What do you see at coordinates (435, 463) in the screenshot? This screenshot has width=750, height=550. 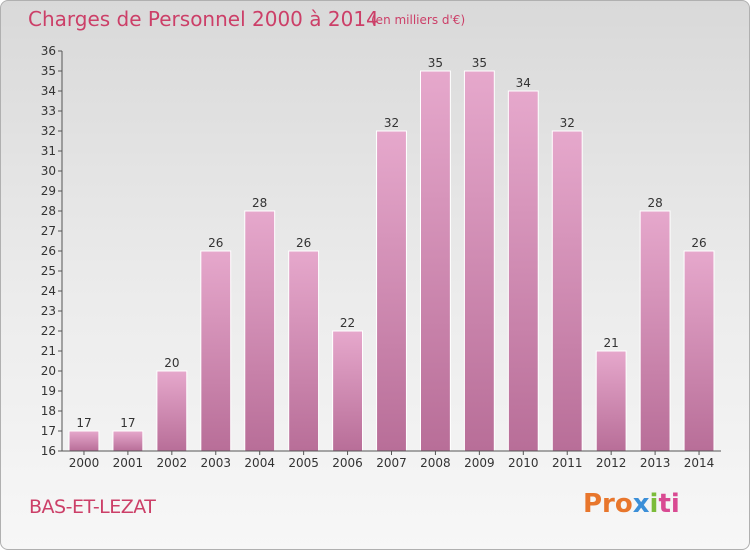 I see `x-tick-label-2008: 2008` at bounding box center [435, 463].